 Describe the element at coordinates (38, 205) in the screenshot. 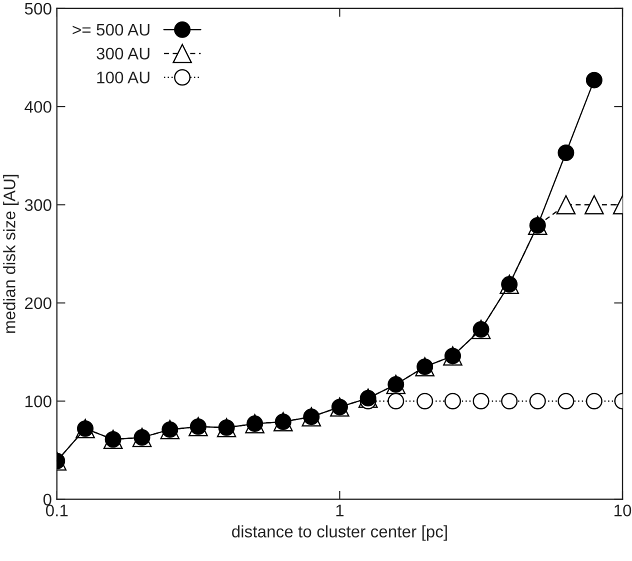

I see `y-tick-label: 300` at that location.